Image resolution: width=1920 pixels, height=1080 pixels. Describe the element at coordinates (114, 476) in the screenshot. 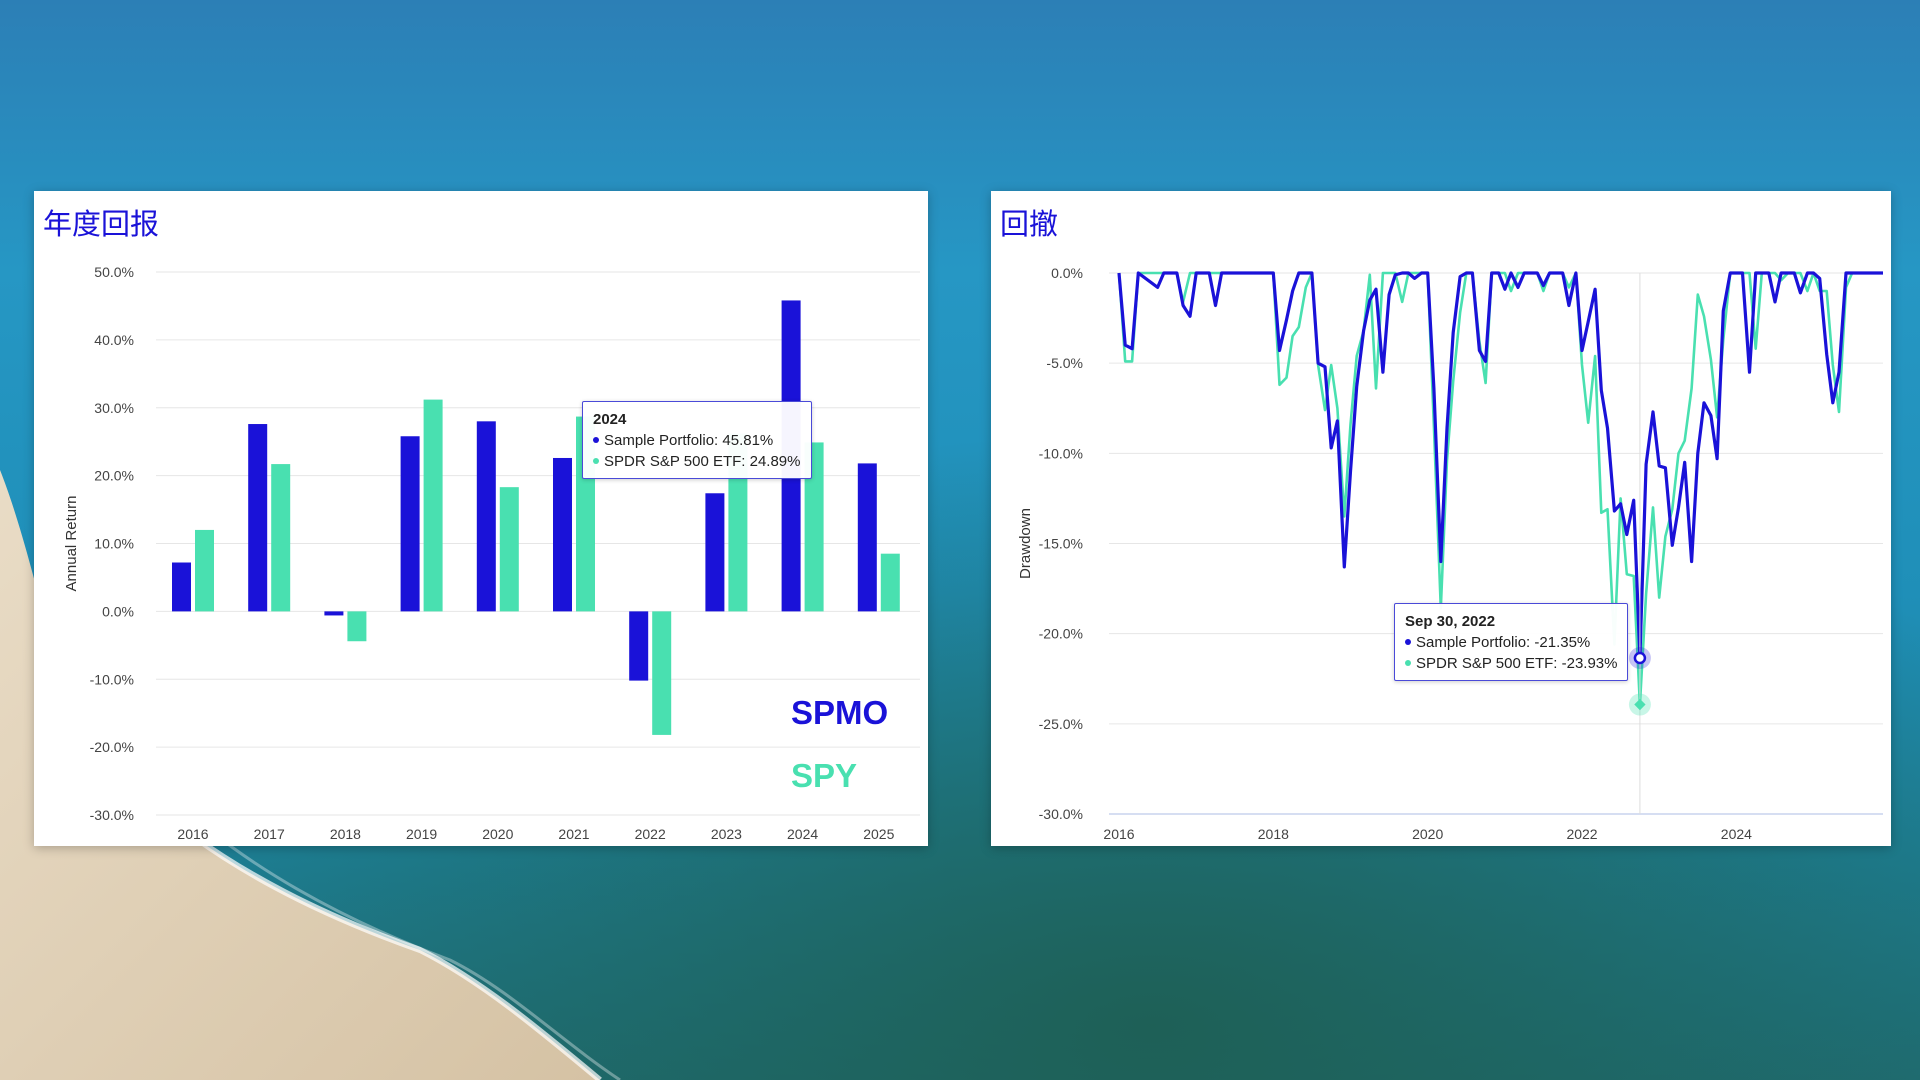

I see `y-tick-label: 20.0%` at that location.